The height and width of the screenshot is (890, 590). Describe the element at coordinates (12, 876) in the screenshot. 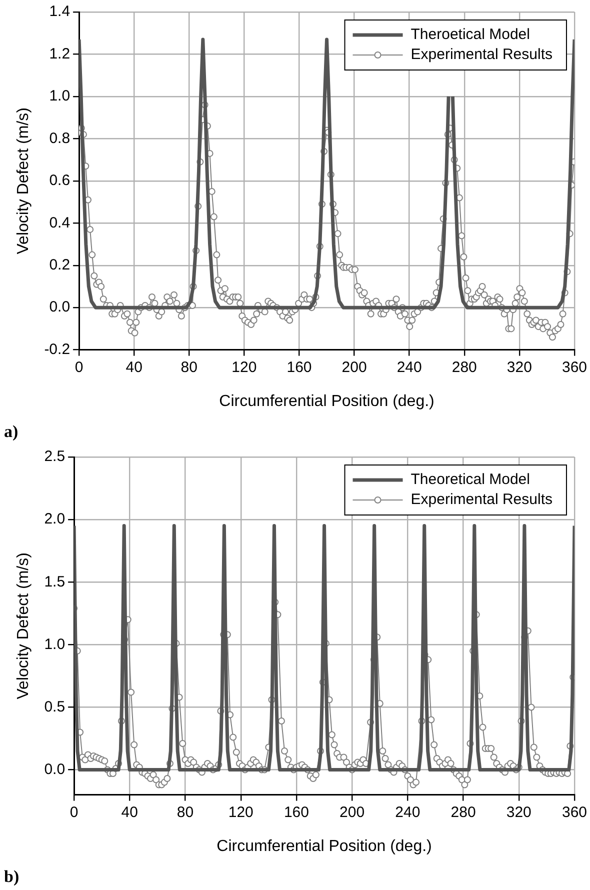

I see `text: b)` at that location.